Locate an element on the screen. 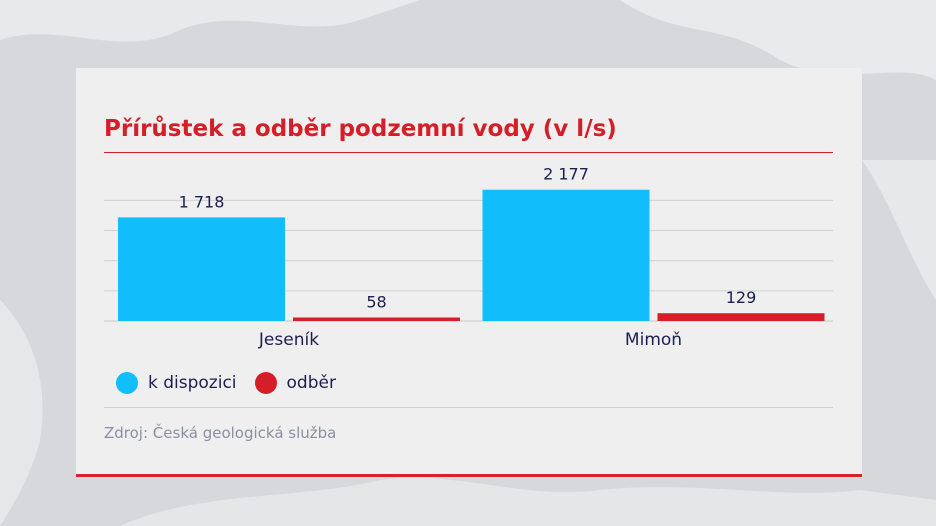 The width and height of the screenshot is (936, 526). data-label: 58 is located at coordinates (376, 302).